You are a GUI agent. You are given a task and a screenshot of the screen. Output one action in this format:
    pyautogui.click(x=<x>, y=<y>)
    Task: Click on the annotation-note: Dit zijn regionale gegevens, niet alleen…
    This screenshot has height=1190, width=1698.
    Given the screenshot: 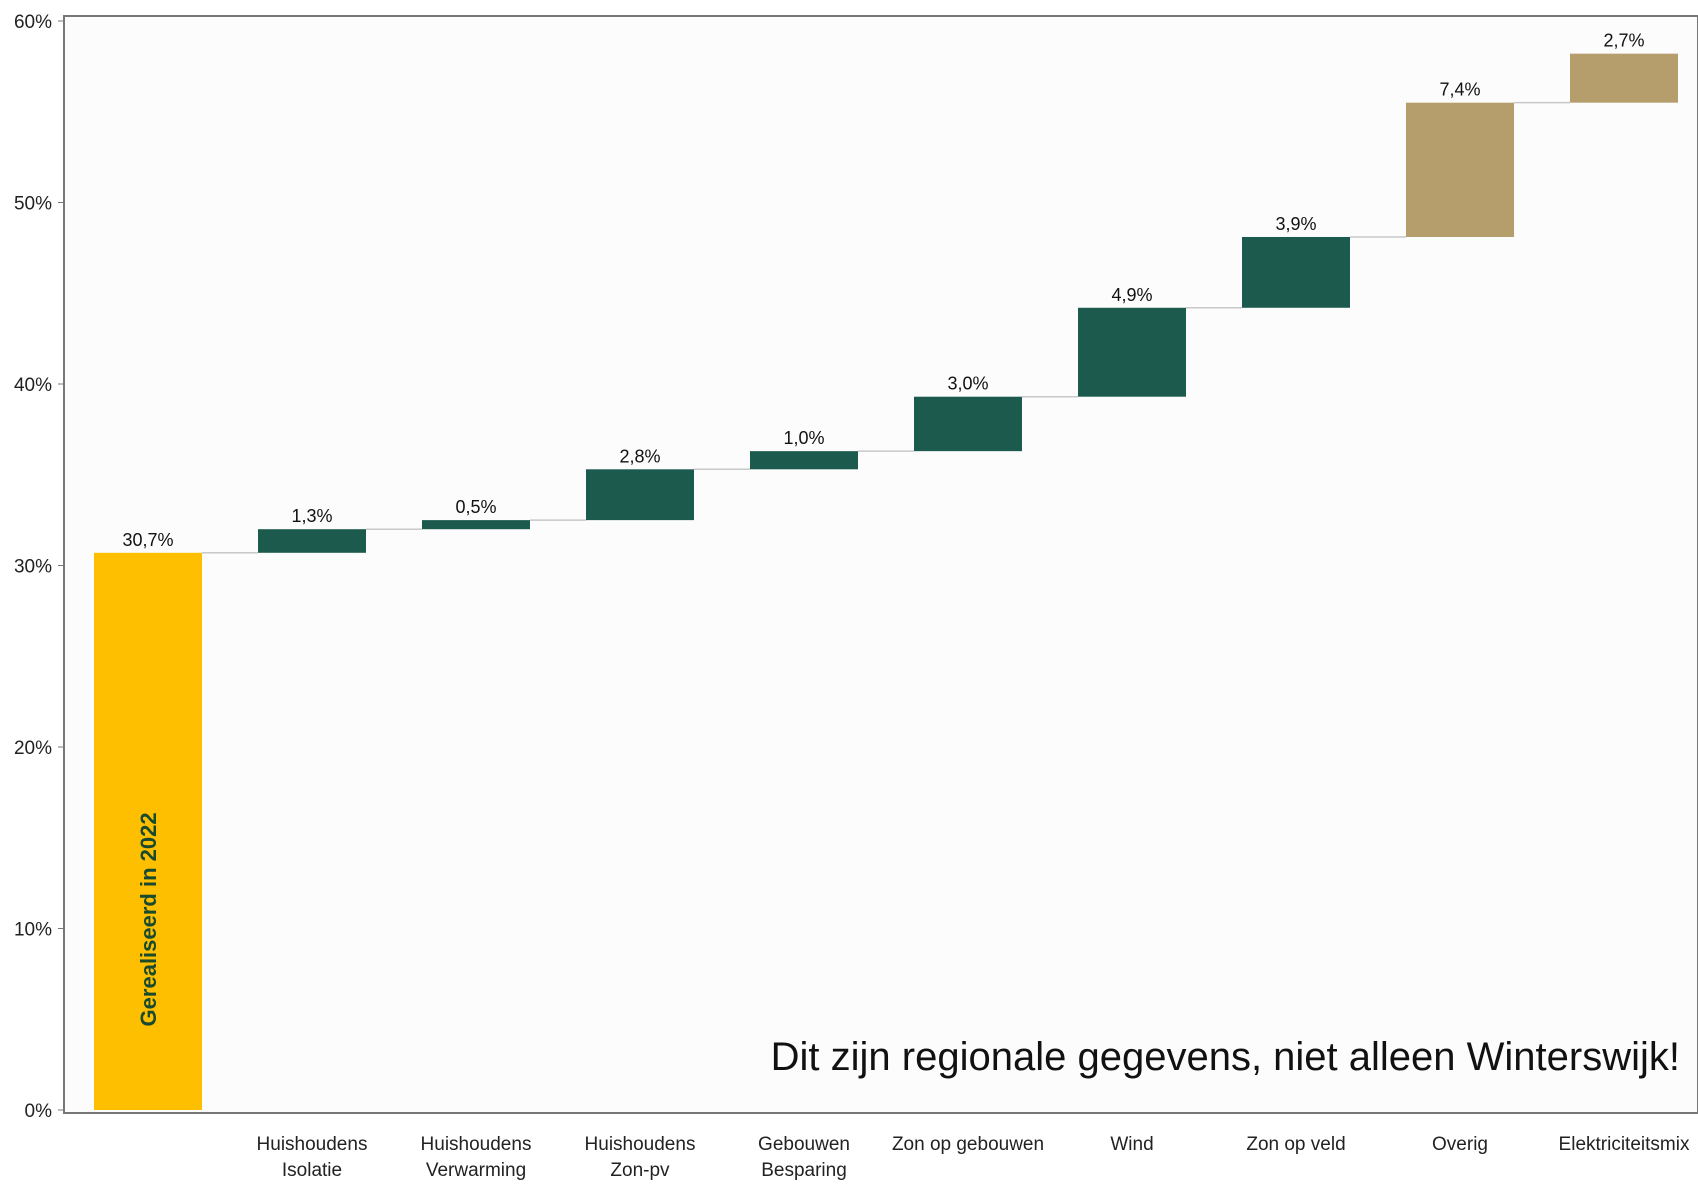 What is the action you would take?
    pyautogui.click(x=1225, y=1057)
    